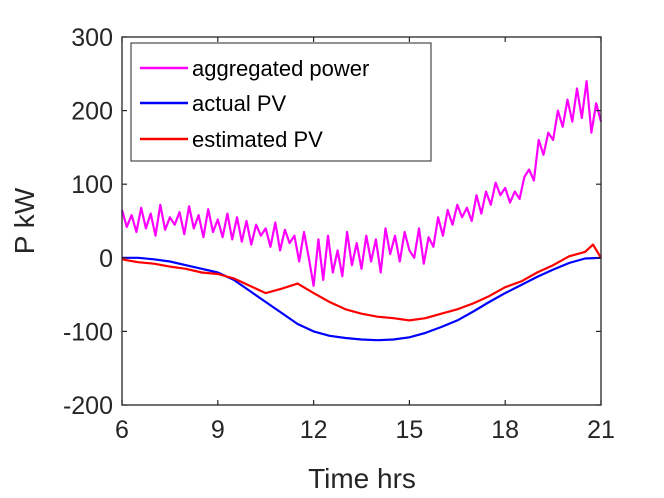 The height and width of the screenshot is (498, 664). What do you see at coordinates (361, 282) in the screenshot?
I see `series-line-estimated-pv` at bounding box center [361, 282].